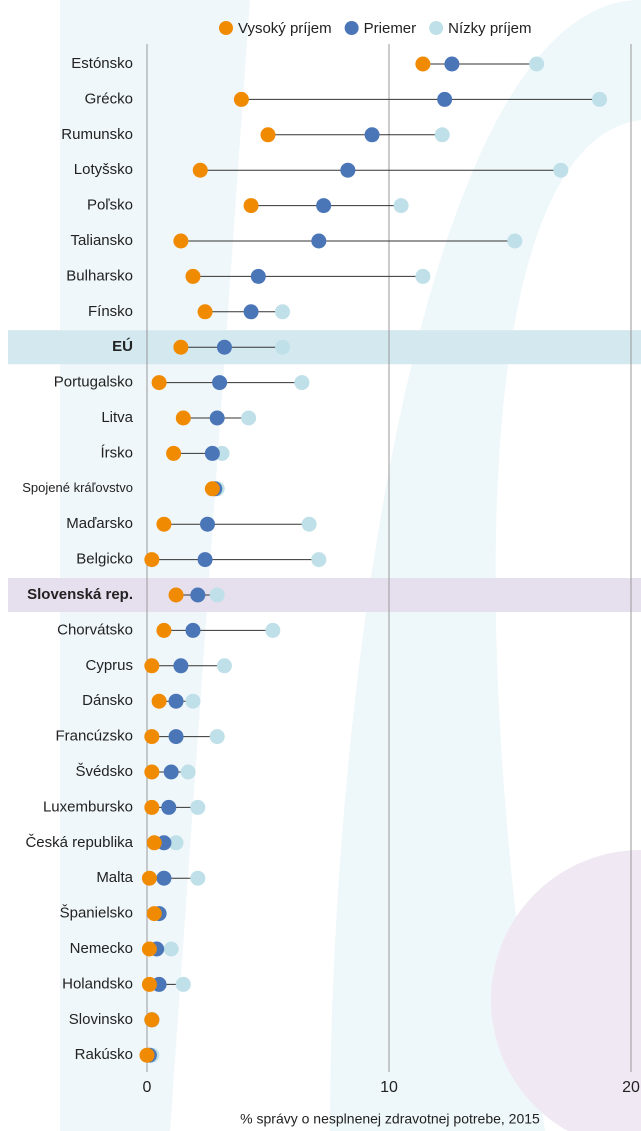 Image resolution: width=641 pixels, height=1131 pixels. I want to click on category-label: Taliansko, so click(101, 240).